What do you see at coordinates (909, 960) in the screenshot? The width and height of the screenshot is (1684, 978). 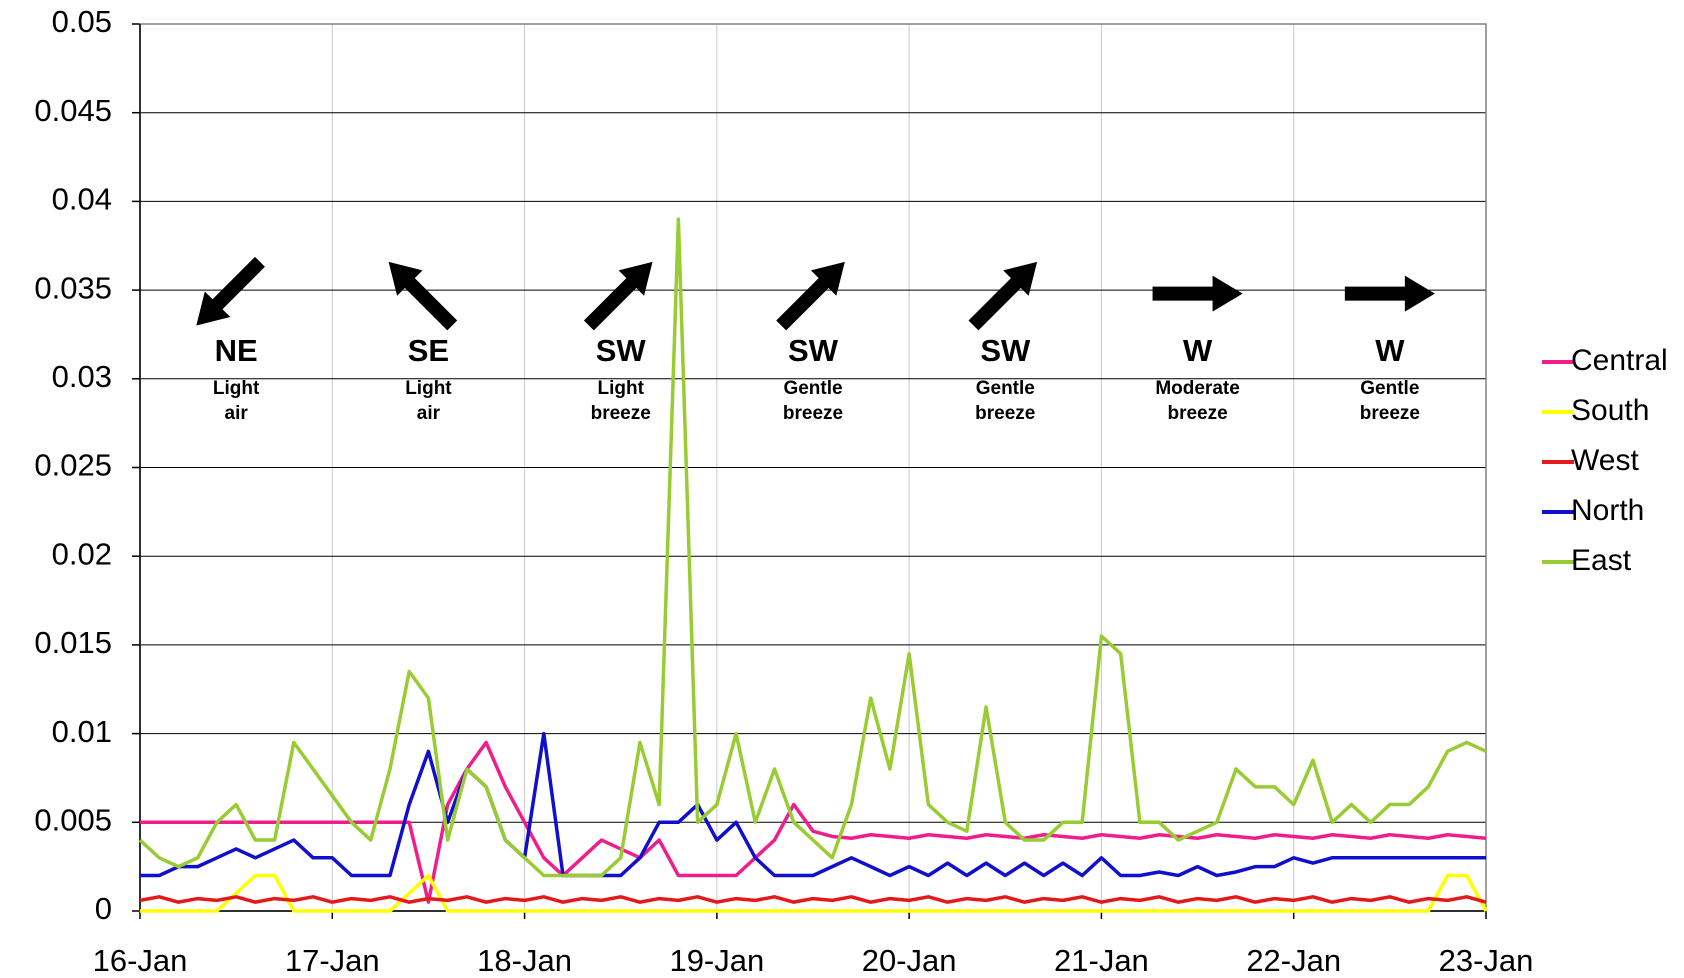 I see `x-tick-label: 20-Jan` at bounding box center [909, 960].